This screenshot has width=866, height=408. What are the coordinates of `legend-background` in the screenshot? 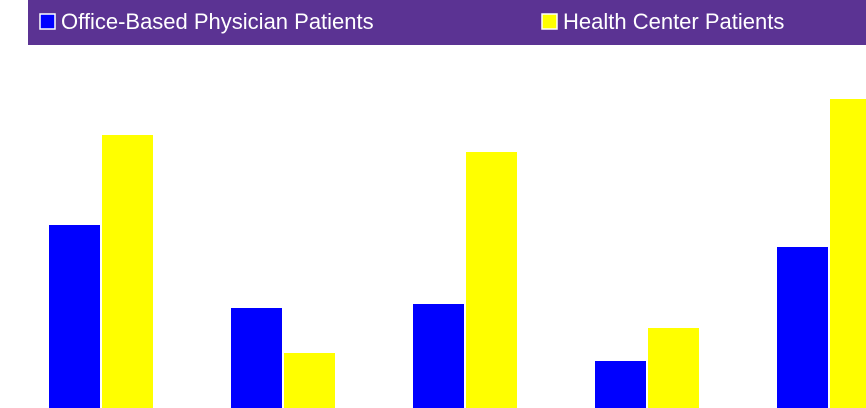 It's located at (447, 22).